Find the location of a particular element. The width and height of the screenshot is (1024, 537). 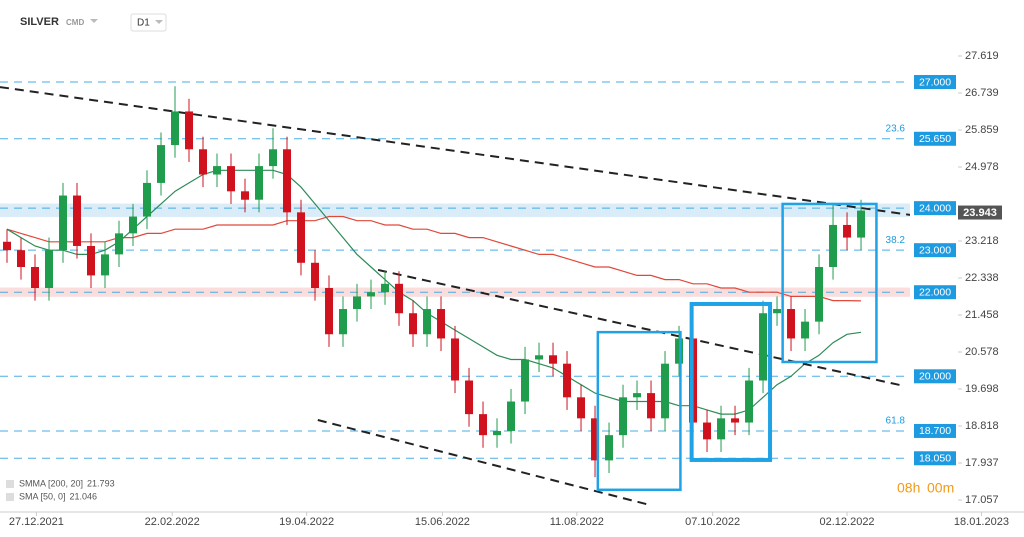

x-tick-label: 22.02.2022 is located at coordinates (172, 522).